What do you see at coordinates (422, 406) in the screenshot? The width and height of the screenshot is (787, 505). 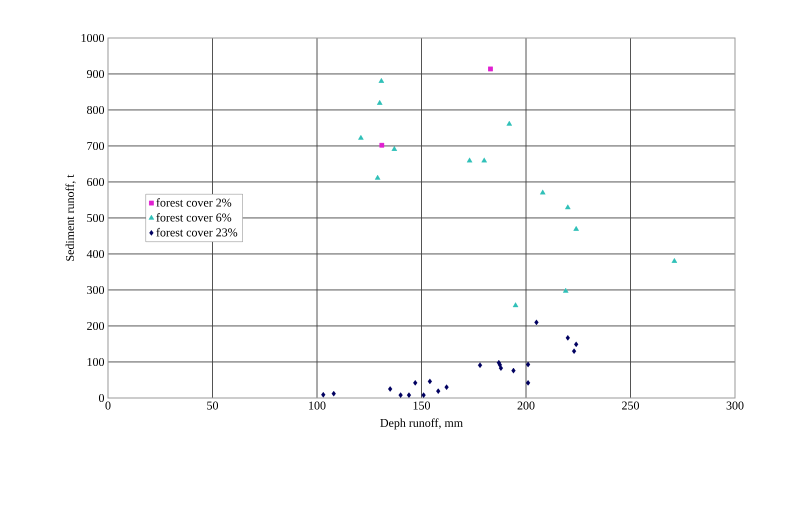 I see `x-tick-label: 150` at bounding box center [422, 406].